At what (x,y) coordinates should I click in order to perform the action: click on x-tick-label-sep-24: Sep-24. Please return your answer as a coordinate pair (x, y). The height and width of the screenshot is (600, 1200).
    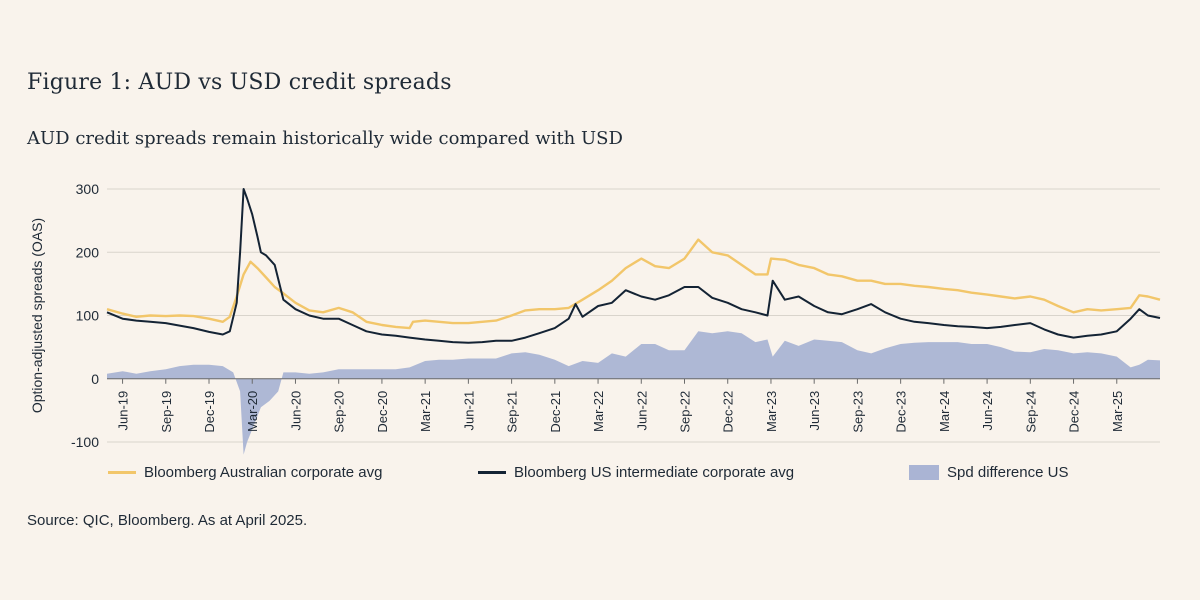
    Looking at the image, I should click on (1030, 412).